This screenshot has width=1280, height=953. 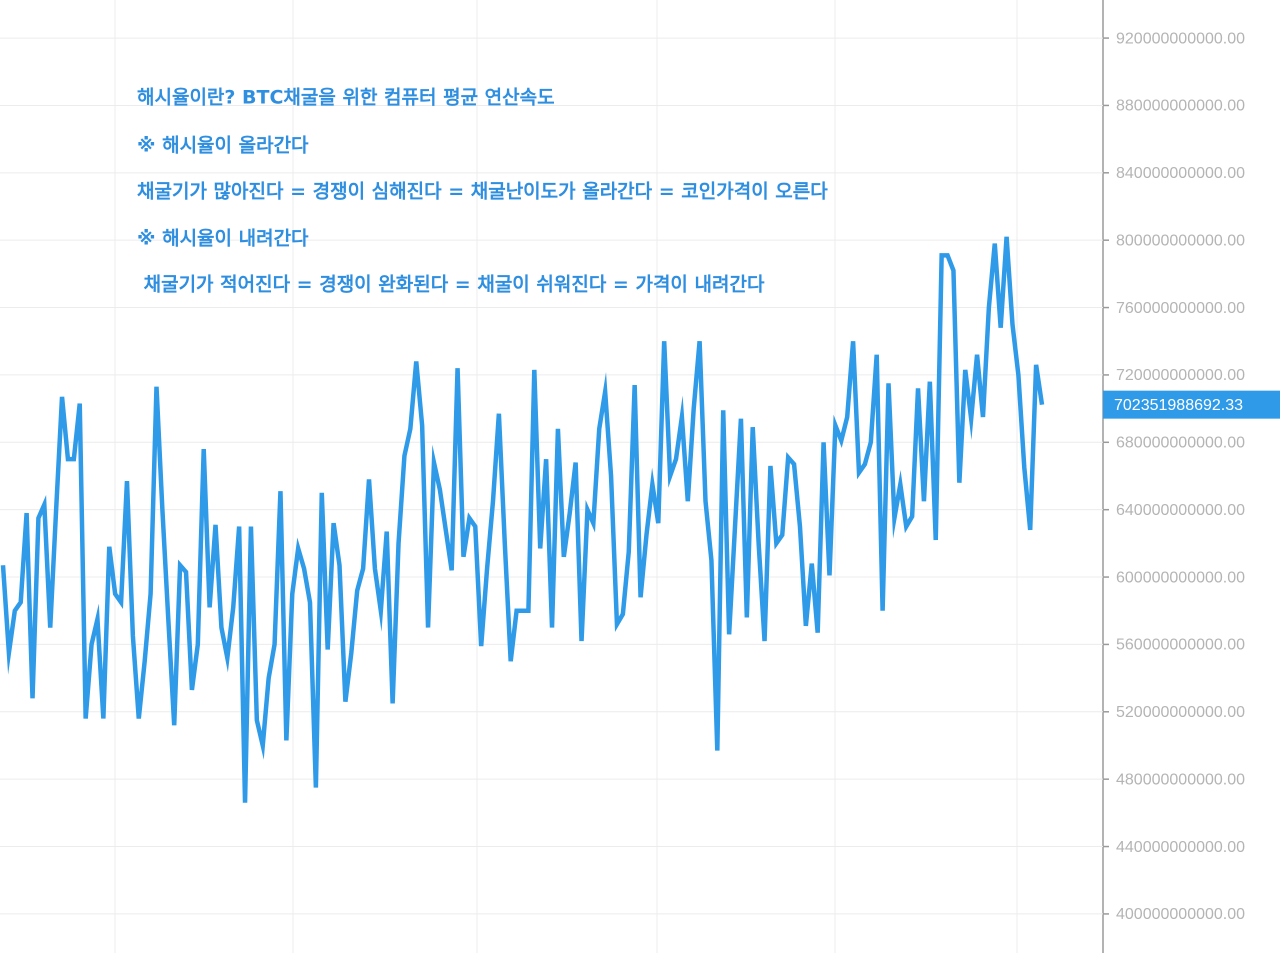 I want to click on last-value-label: 702351988692.33, so click(x=1178, y=405).